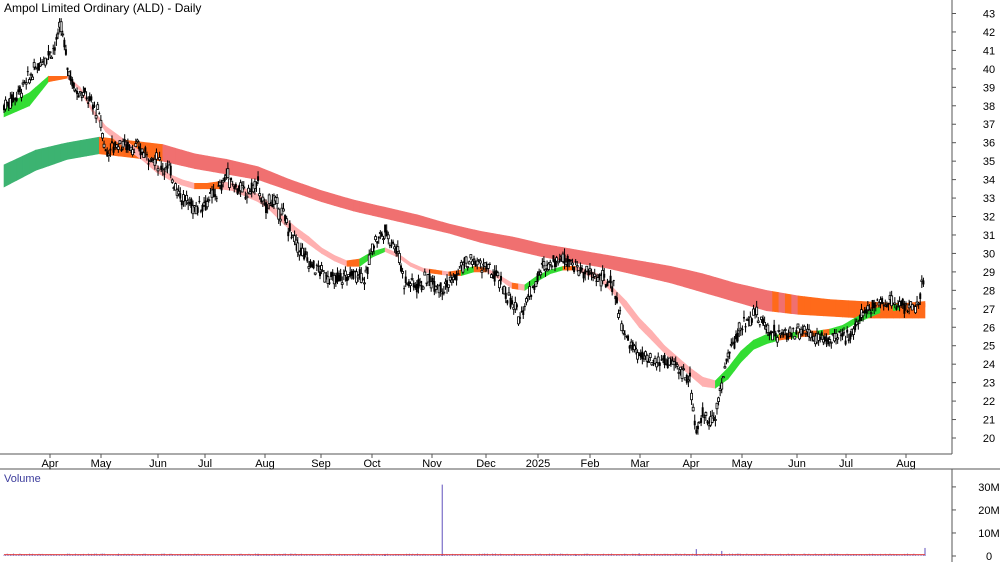 The width and height of the screenshot is (1000, 562). What do you see at coordinates (906, 464) in the screenshot?
I see `x-tick-label: Aug` at bounding box center [906, 464].